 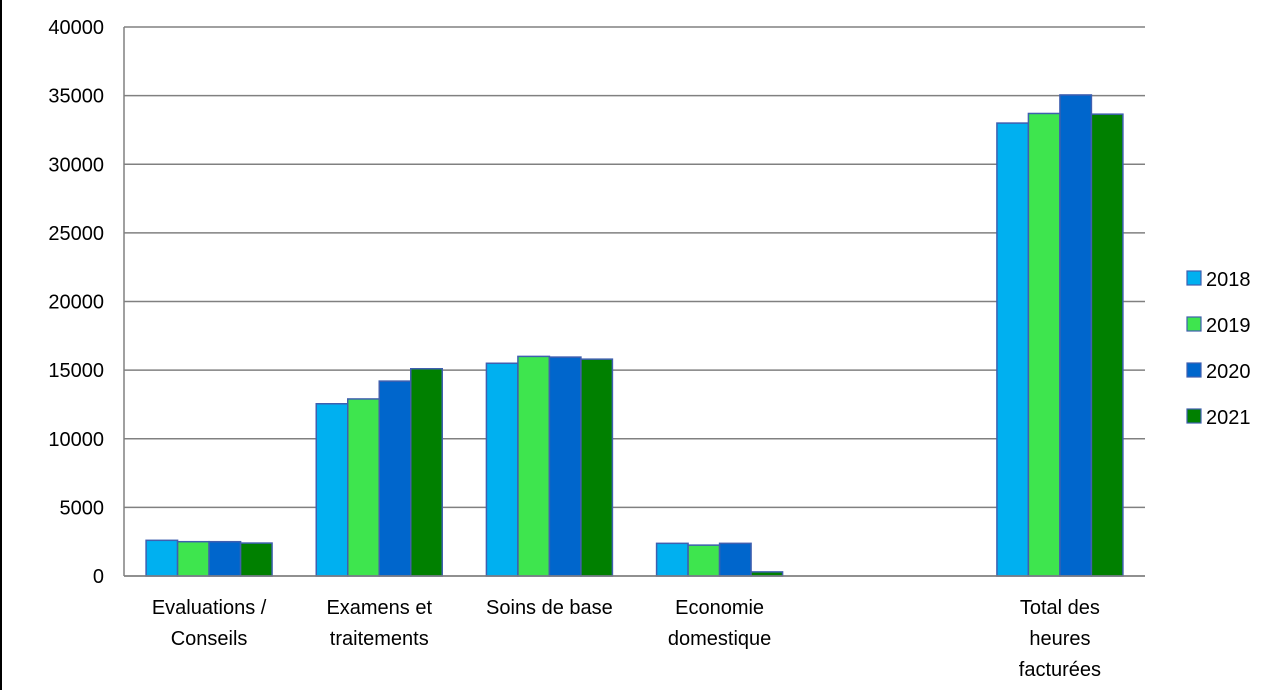 I want to click on y-axis: 0 5000 10000 15000 20000 25000 30000 35000 40000, so click(x=76, y=302).